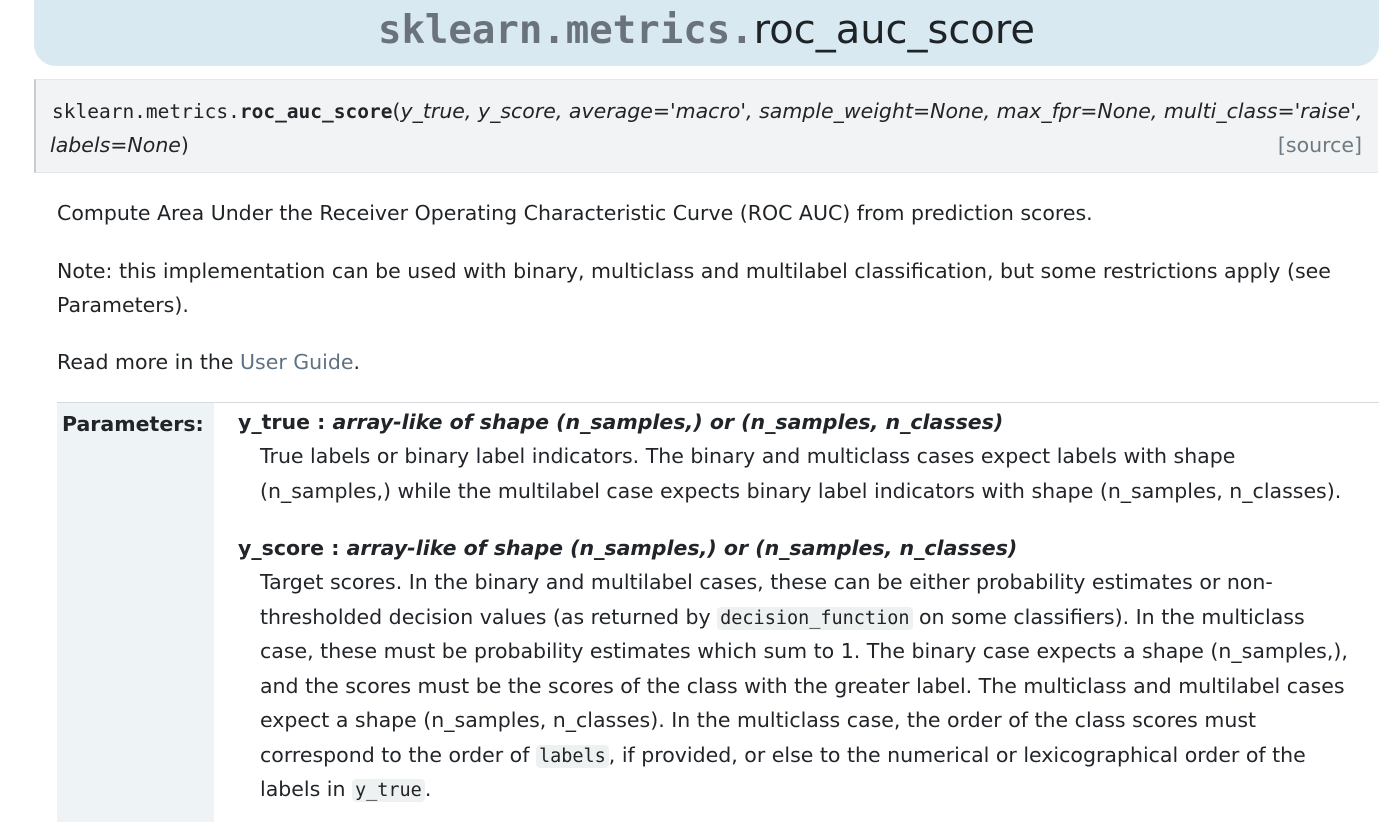  Describe the element at coordinates (396, 111) in the screenshot. I see `signature-open-paren: (` at that location.